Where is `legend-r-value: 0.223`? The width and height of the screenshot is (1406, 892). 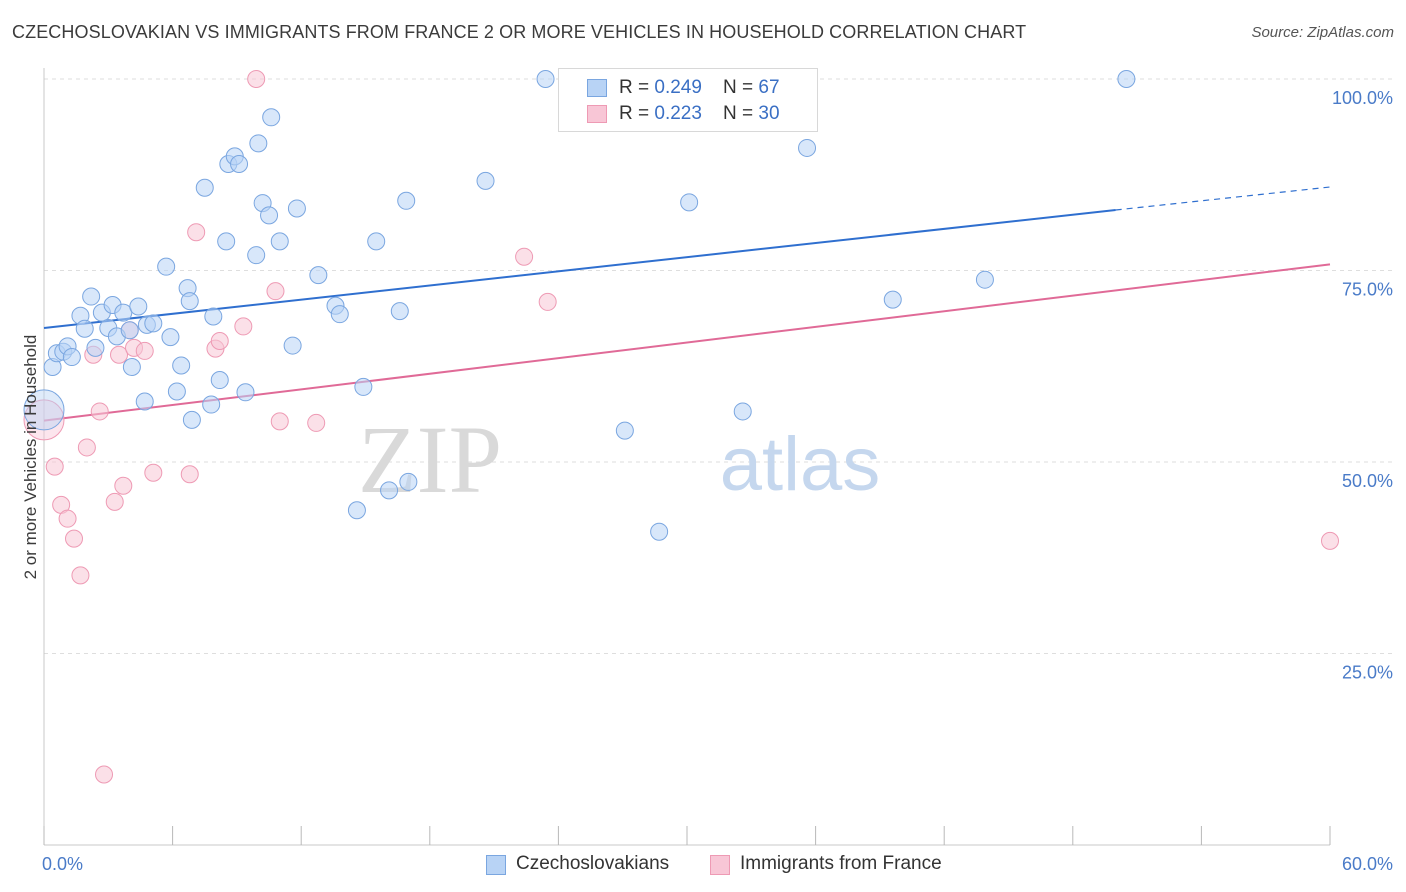
legend-r-value: 0.223 is located at coordinates (678, 113).